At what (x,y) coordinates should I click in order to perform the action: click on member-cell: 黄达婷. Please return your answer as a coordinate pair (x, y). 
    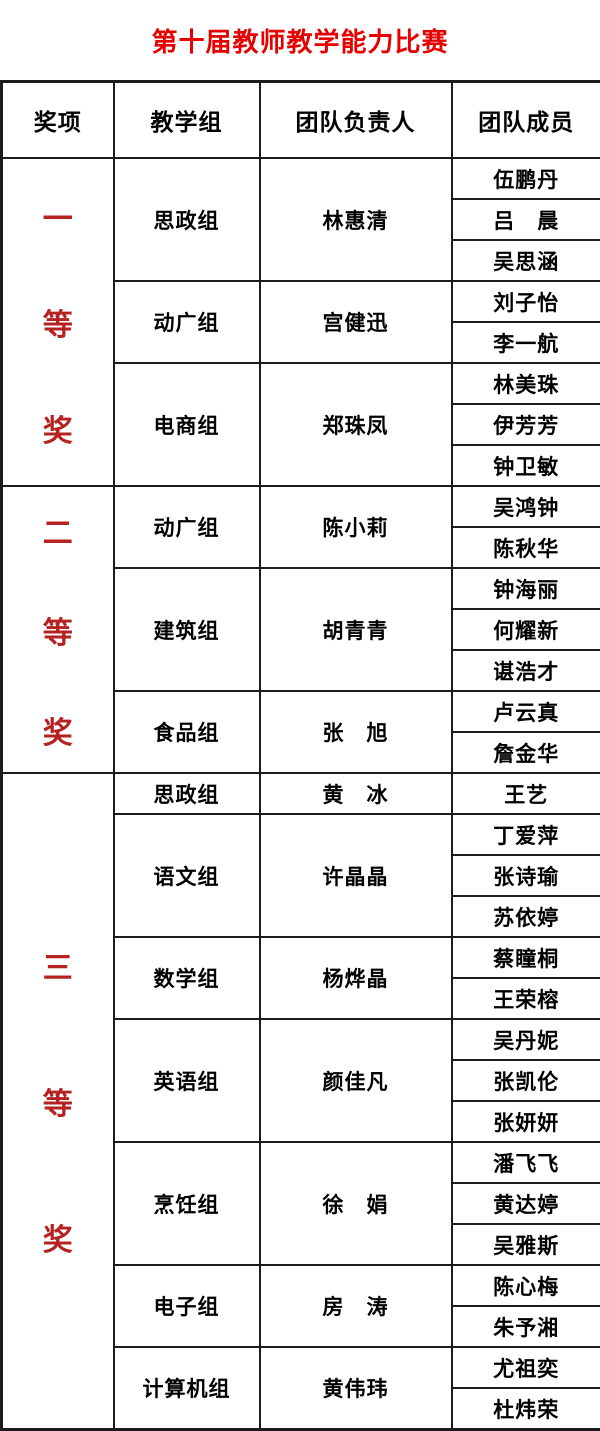
    Looking at the image, I should click on (526, 1203).